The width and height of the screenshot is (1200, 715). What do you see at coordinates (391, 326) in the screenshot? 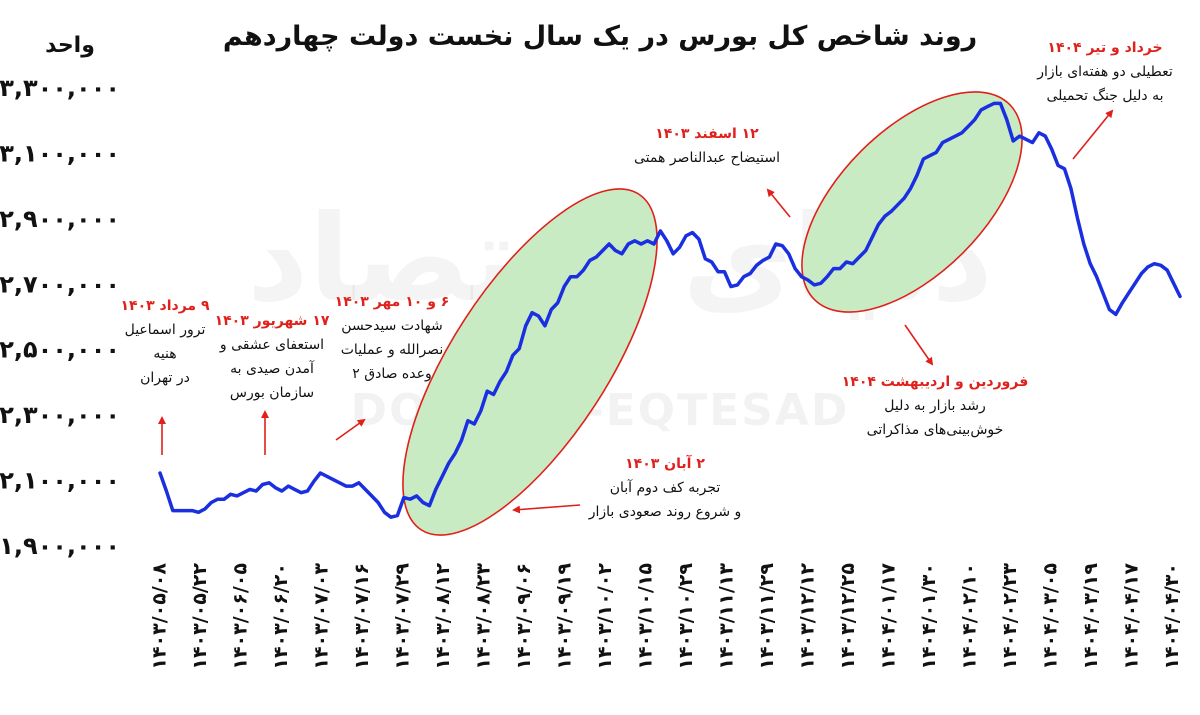
I see `annotation-text: شهادت سیدحسن` at bounding box center [391, 326].